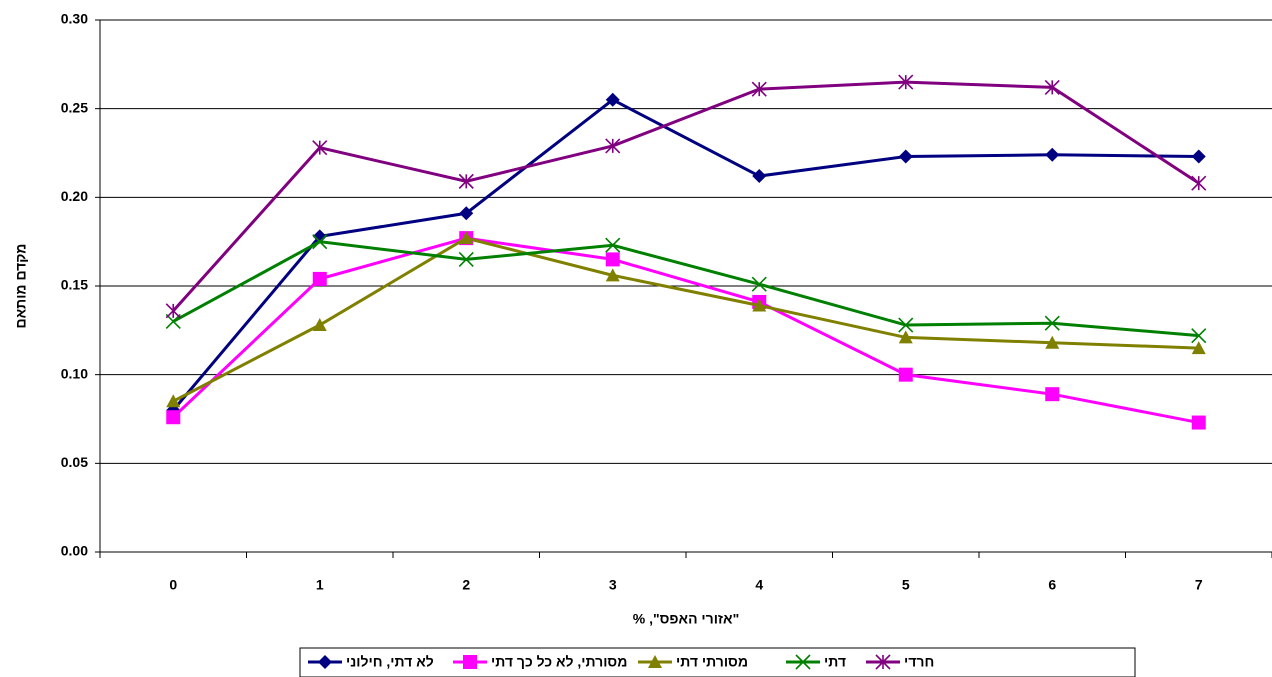 The image size is (1272, 677). I want to click on y-tick-label: 0.25, so click(74, 107).